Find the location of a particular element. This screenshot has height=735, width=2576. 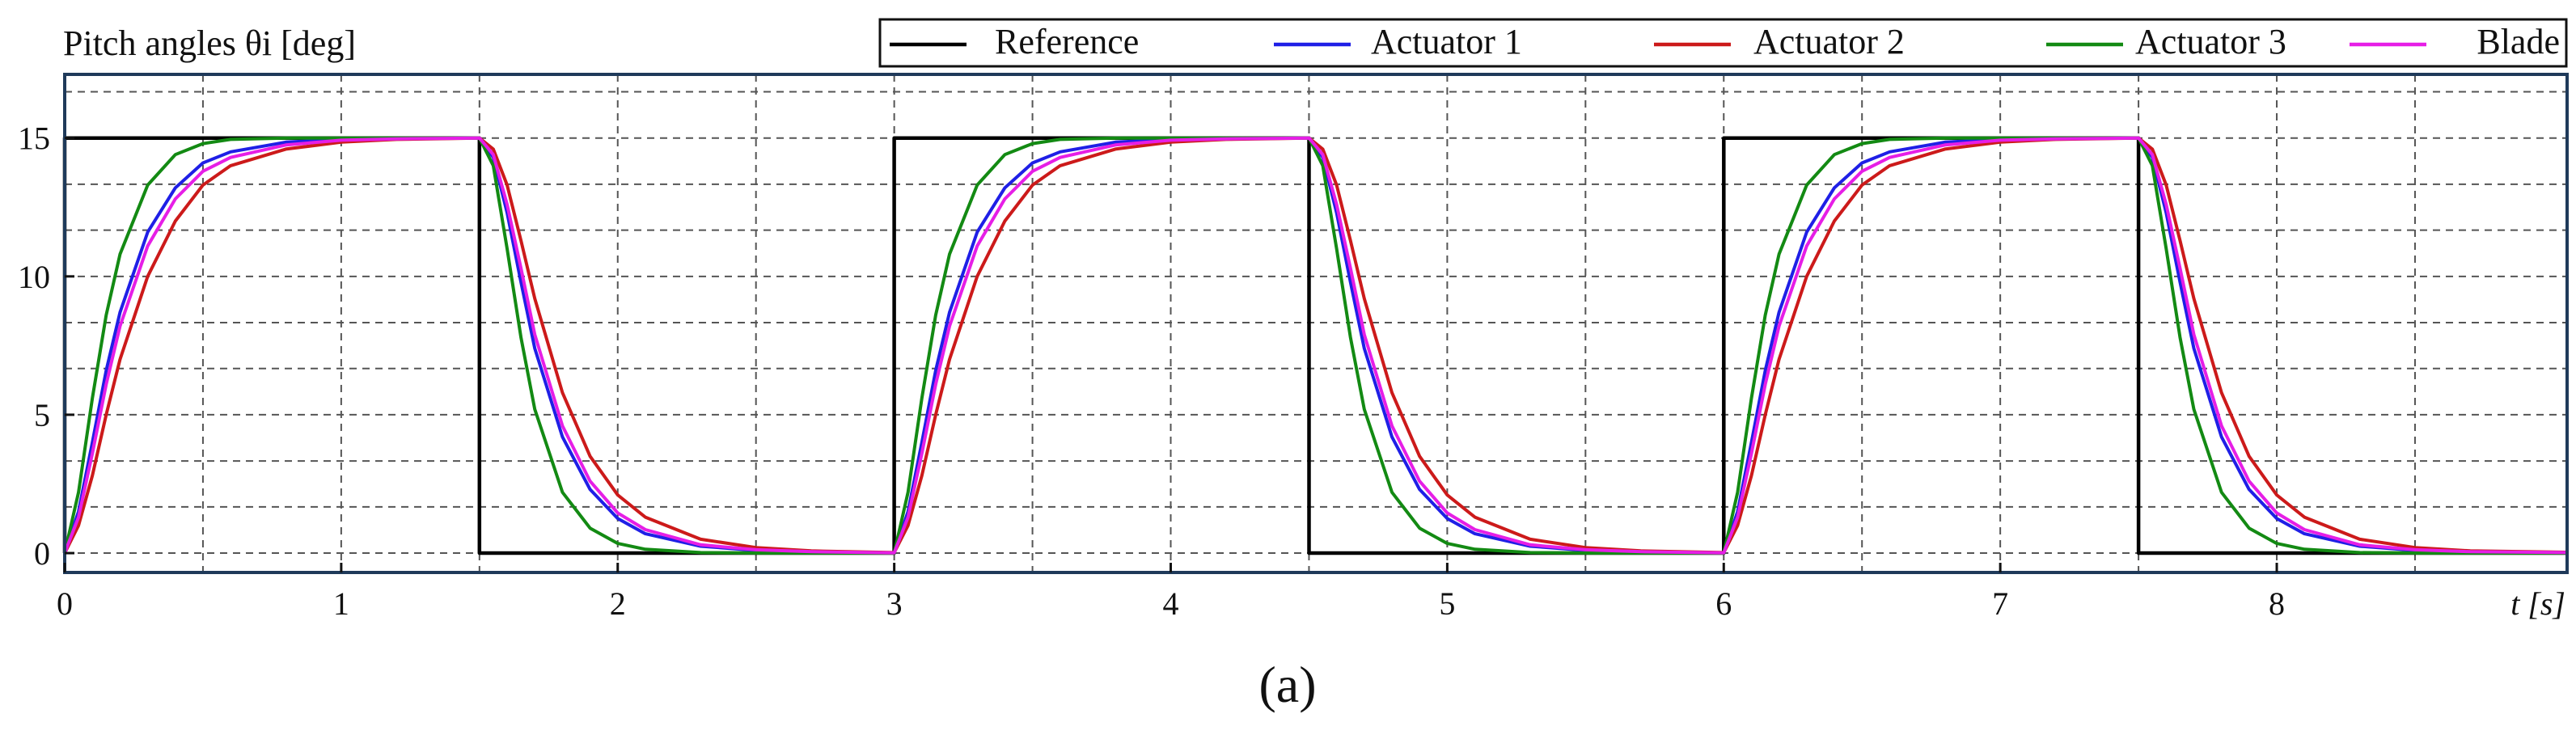

legend-label: Blade is located at coordinates (2519, 41).